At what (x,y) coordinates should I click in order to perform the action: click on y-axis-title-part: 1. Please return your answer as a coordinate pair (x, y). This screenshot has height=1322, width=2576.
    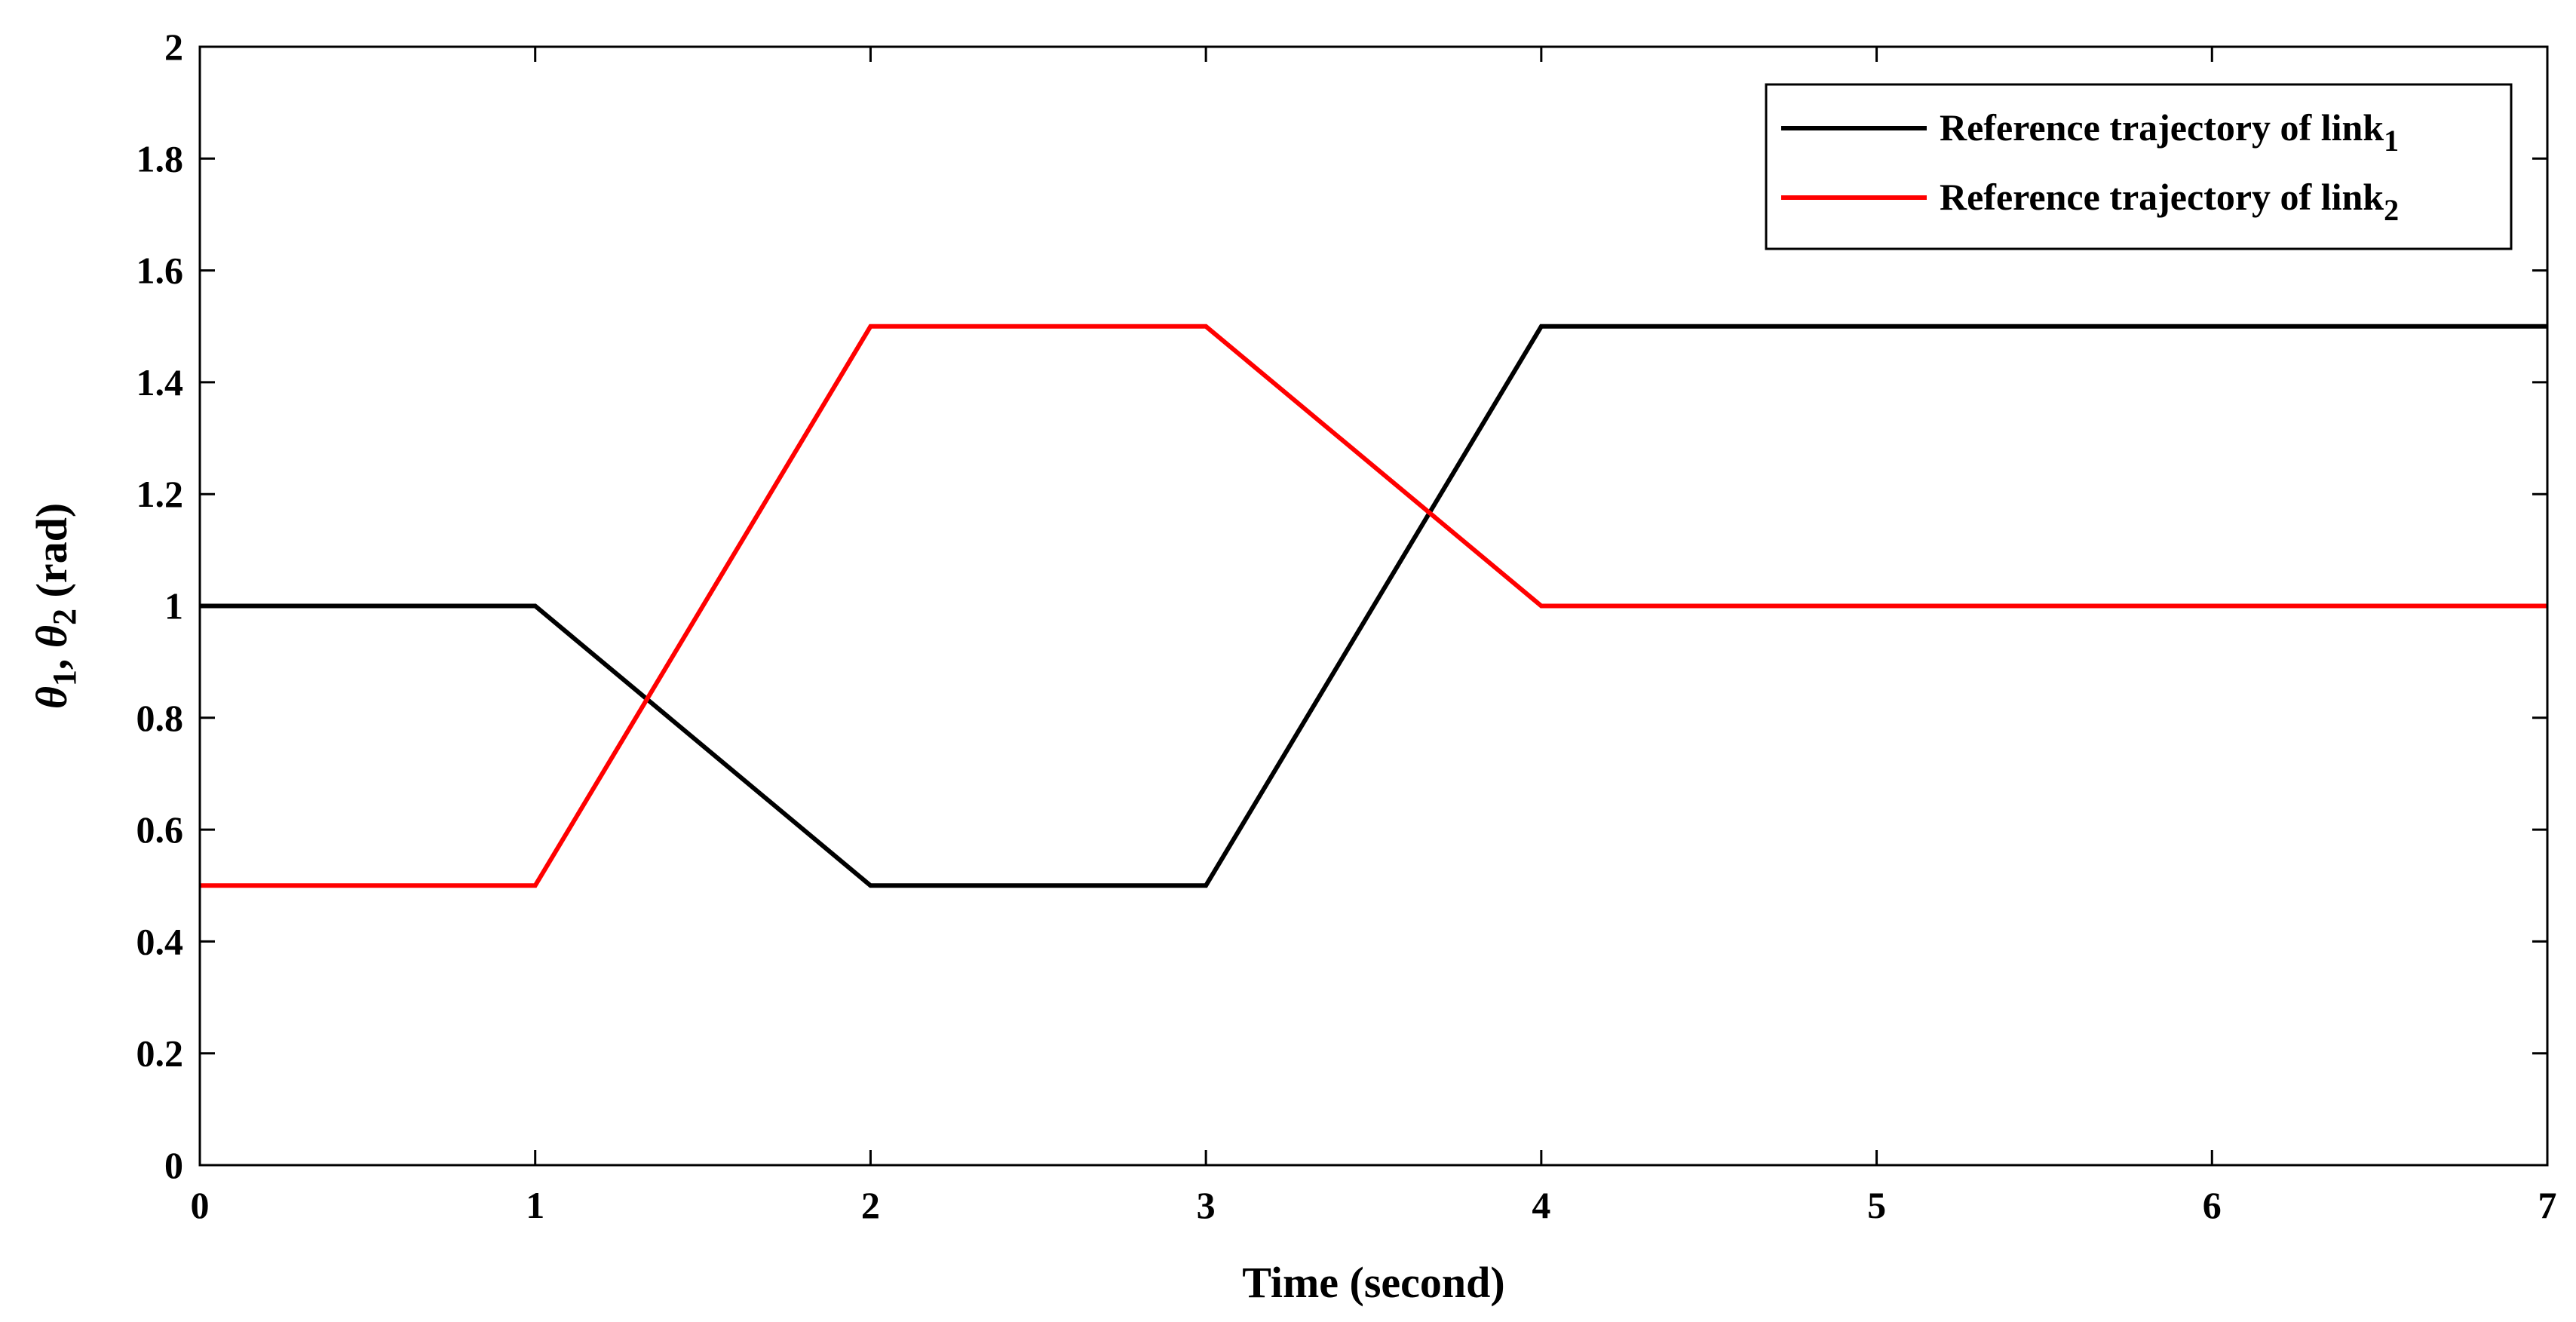
    Looking at the image, I should click on (64, 678).